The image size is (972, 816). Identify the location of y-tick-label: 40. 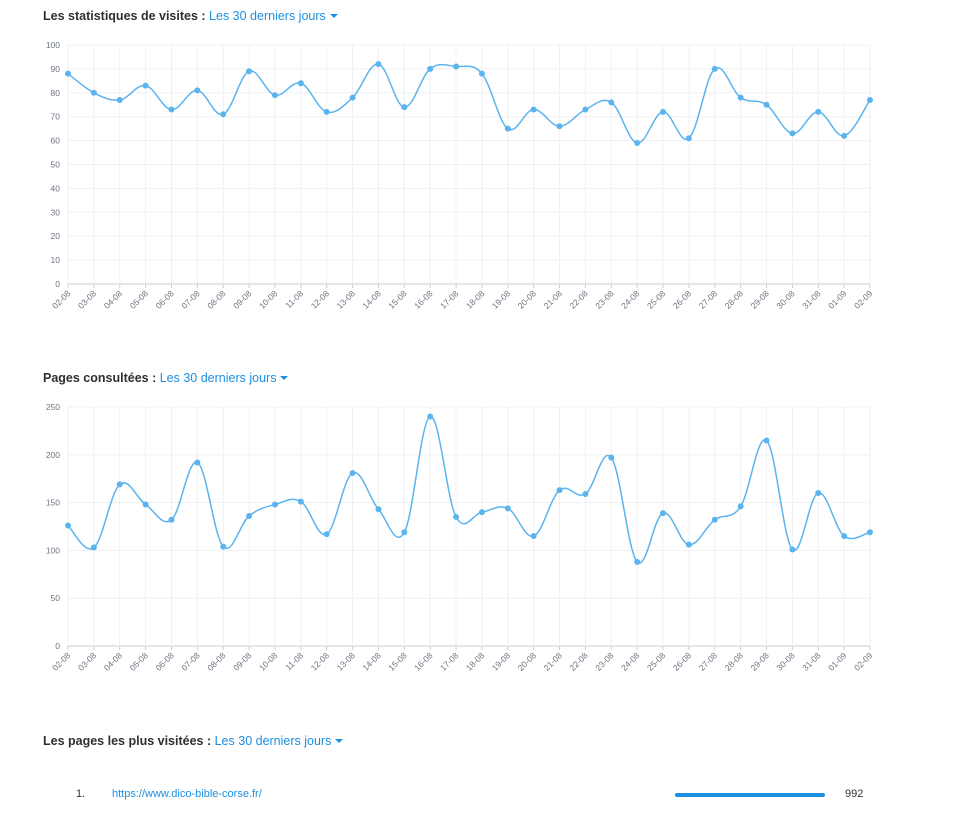
(56, 188).